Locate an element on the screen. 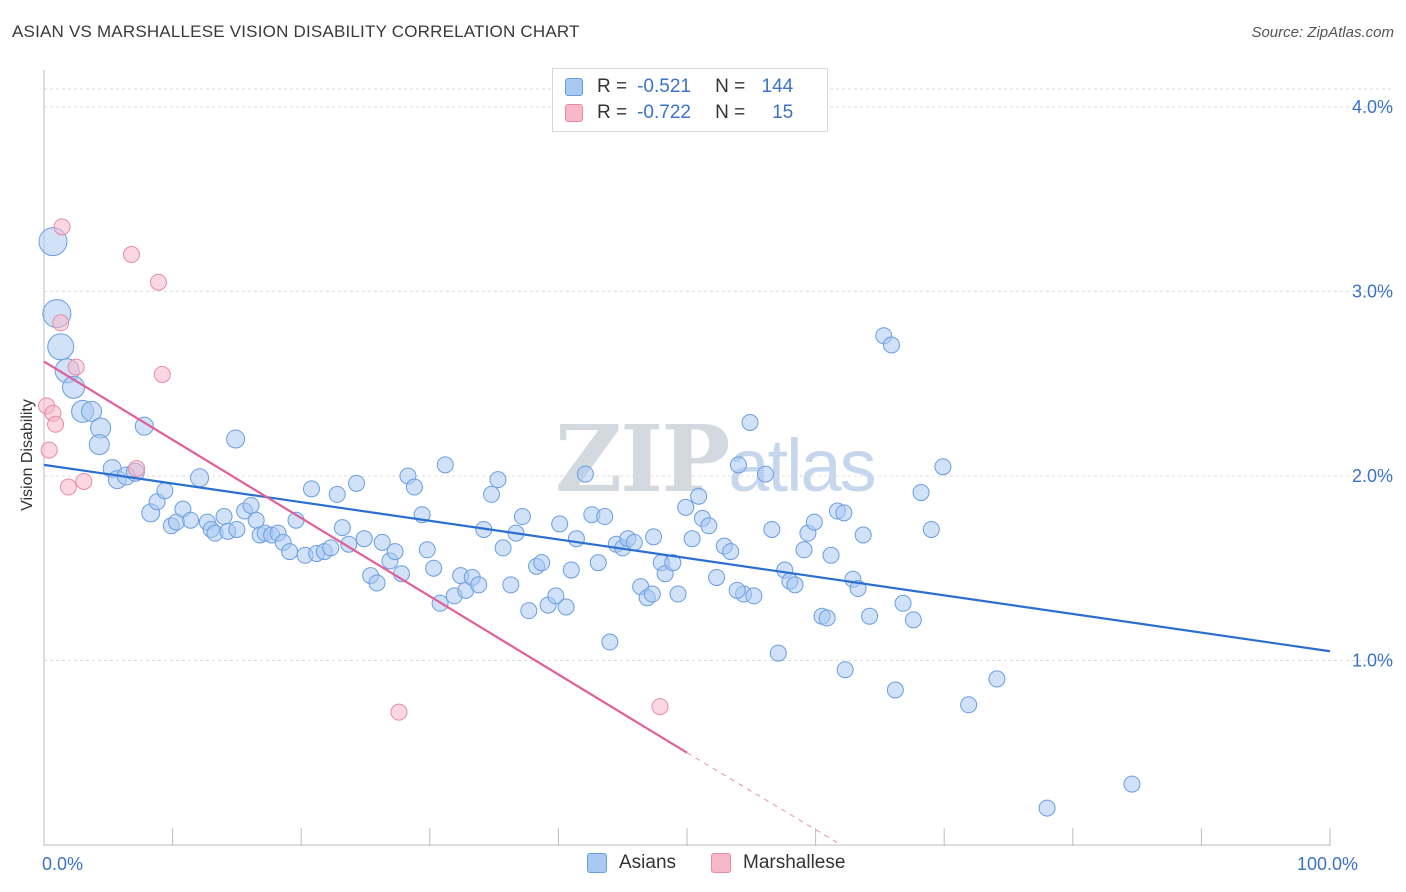 The width and height of the screenshot is (1406, 892). correlation-legend: R = -0.521 N = 144 R = -0.722 N = 15 is located at coordinates (690, 100).